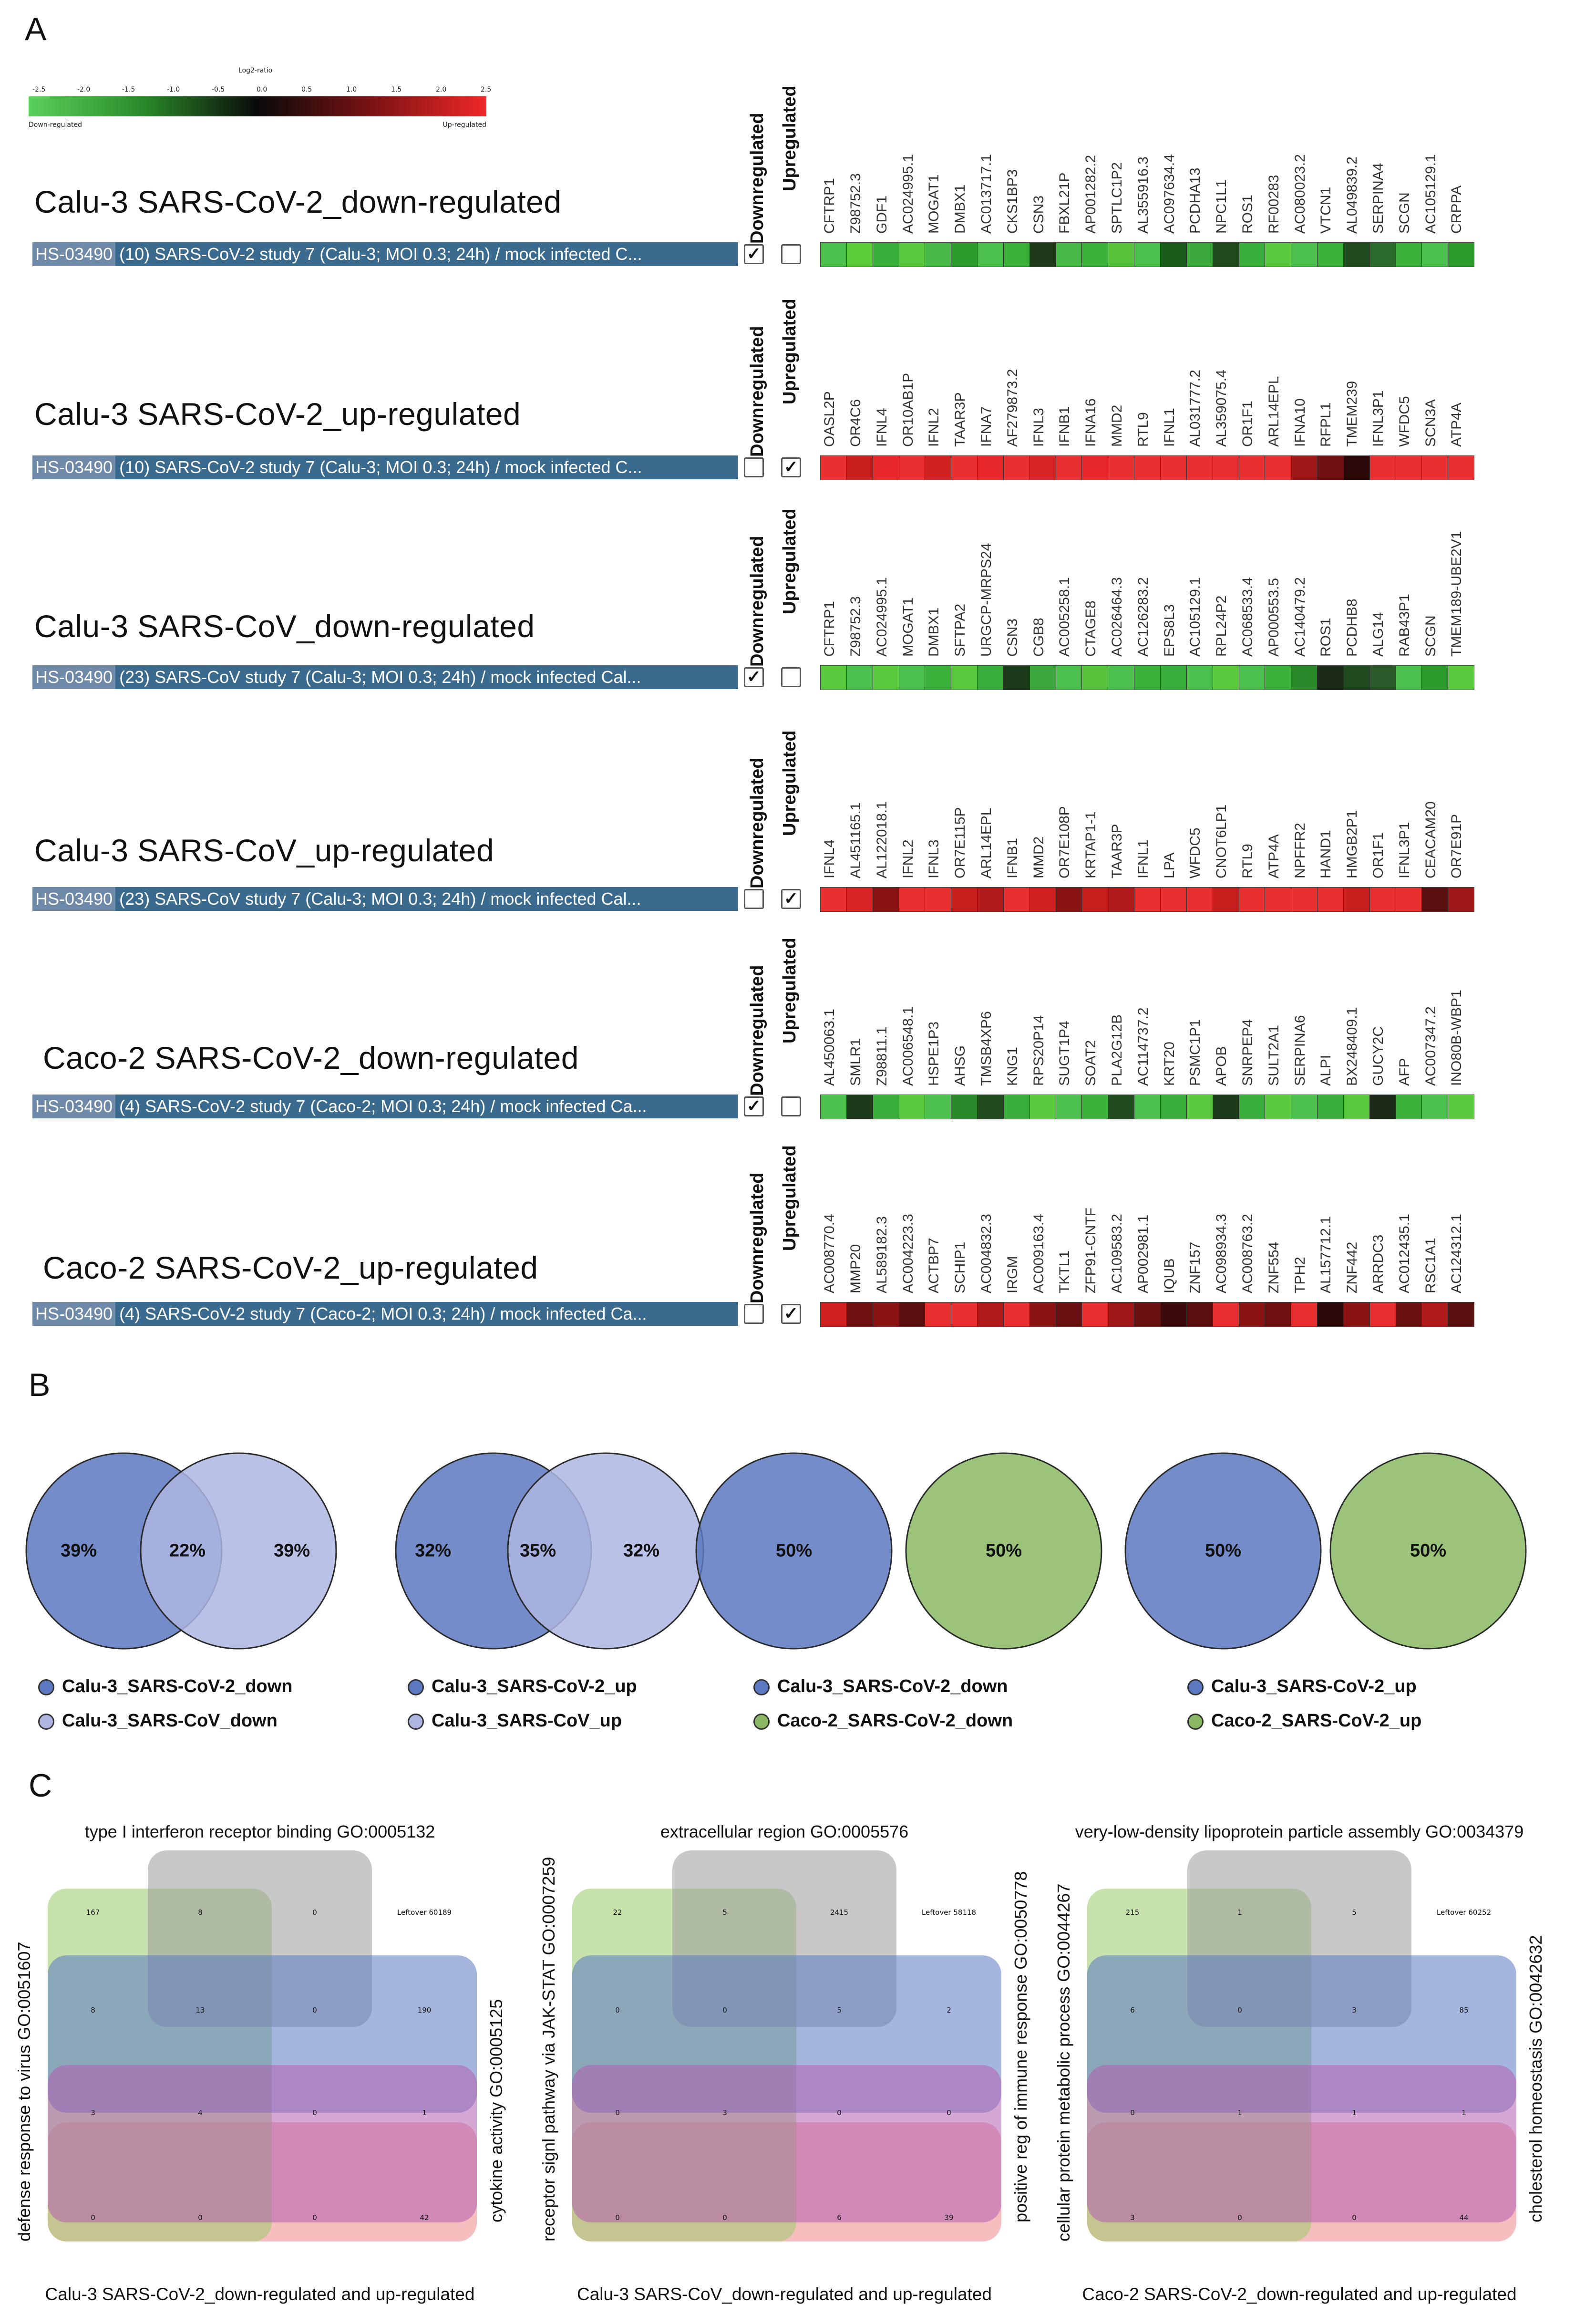 The image size is (1575, 2324). I want to click on gene-label: SPTLC1P2, so click(1117, 198).